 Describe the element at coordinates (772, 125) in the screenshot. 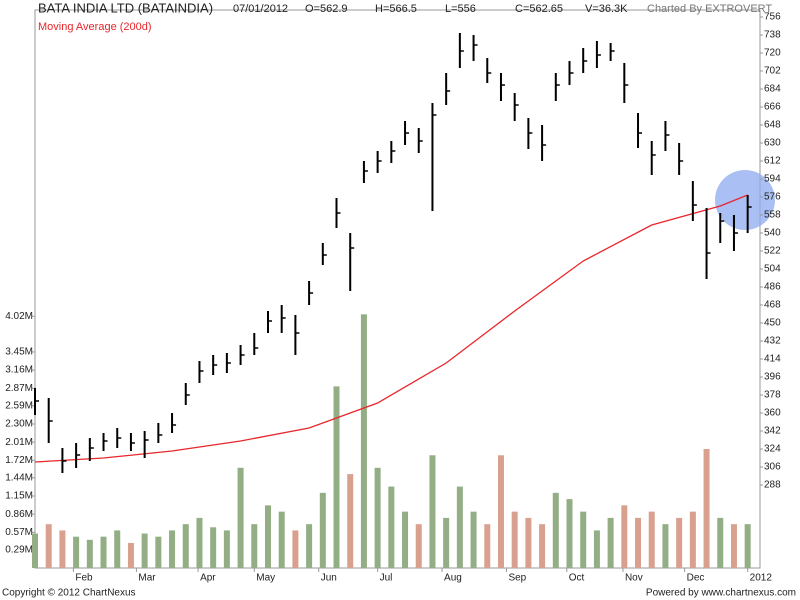

I see `y-tick-label: 648` at that location.